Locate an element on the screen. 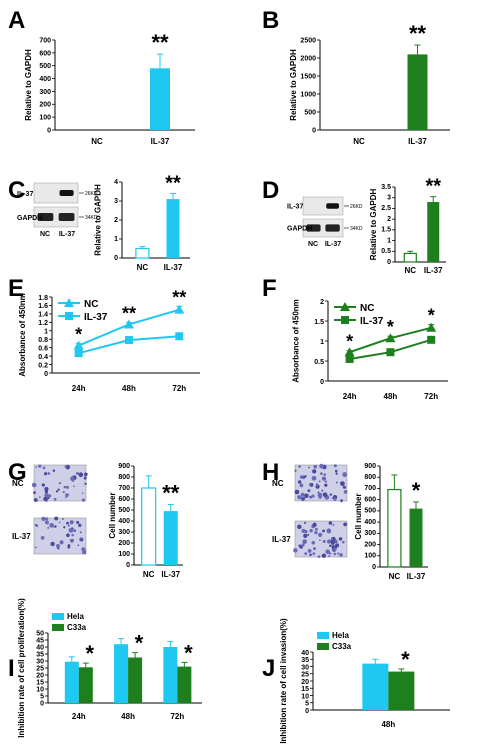 This screenshot has height=748, width=503. panel-label-a: A is located at coordinates (16, 20).